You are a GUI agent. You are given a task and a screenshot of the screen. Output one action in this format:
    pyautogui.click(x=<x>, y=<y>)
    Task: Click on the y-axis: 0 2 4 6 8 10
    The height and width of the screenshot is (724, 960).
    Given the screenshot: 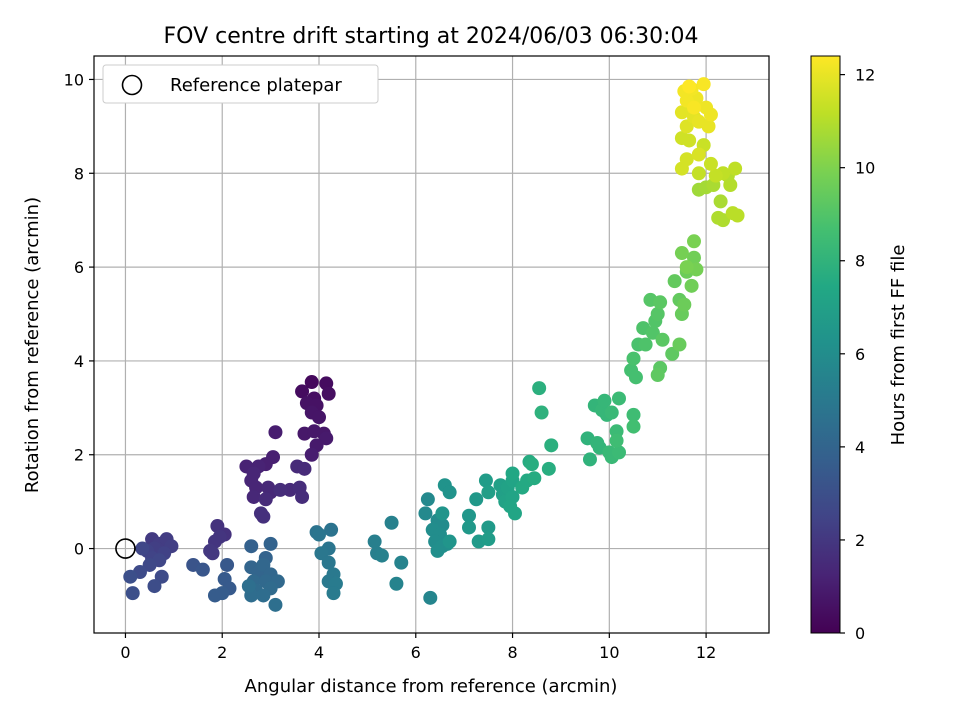 What is the action you would take?
    pyautogui.click(x=79, y=314)
    